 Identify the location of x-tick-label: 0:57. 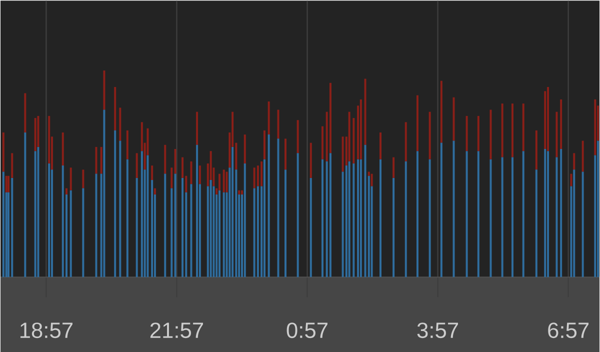
(307, 330).